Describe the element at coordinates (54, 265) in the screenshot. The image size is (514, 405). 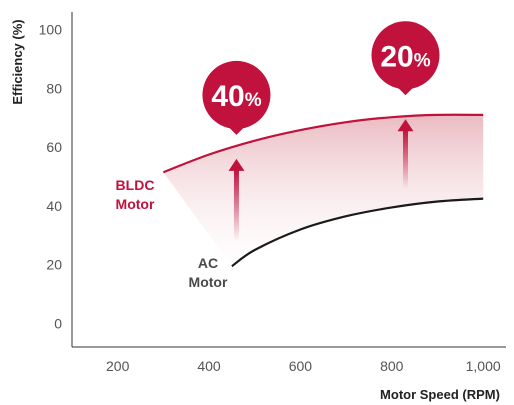
I see `y-tick-label: 20` at that location.